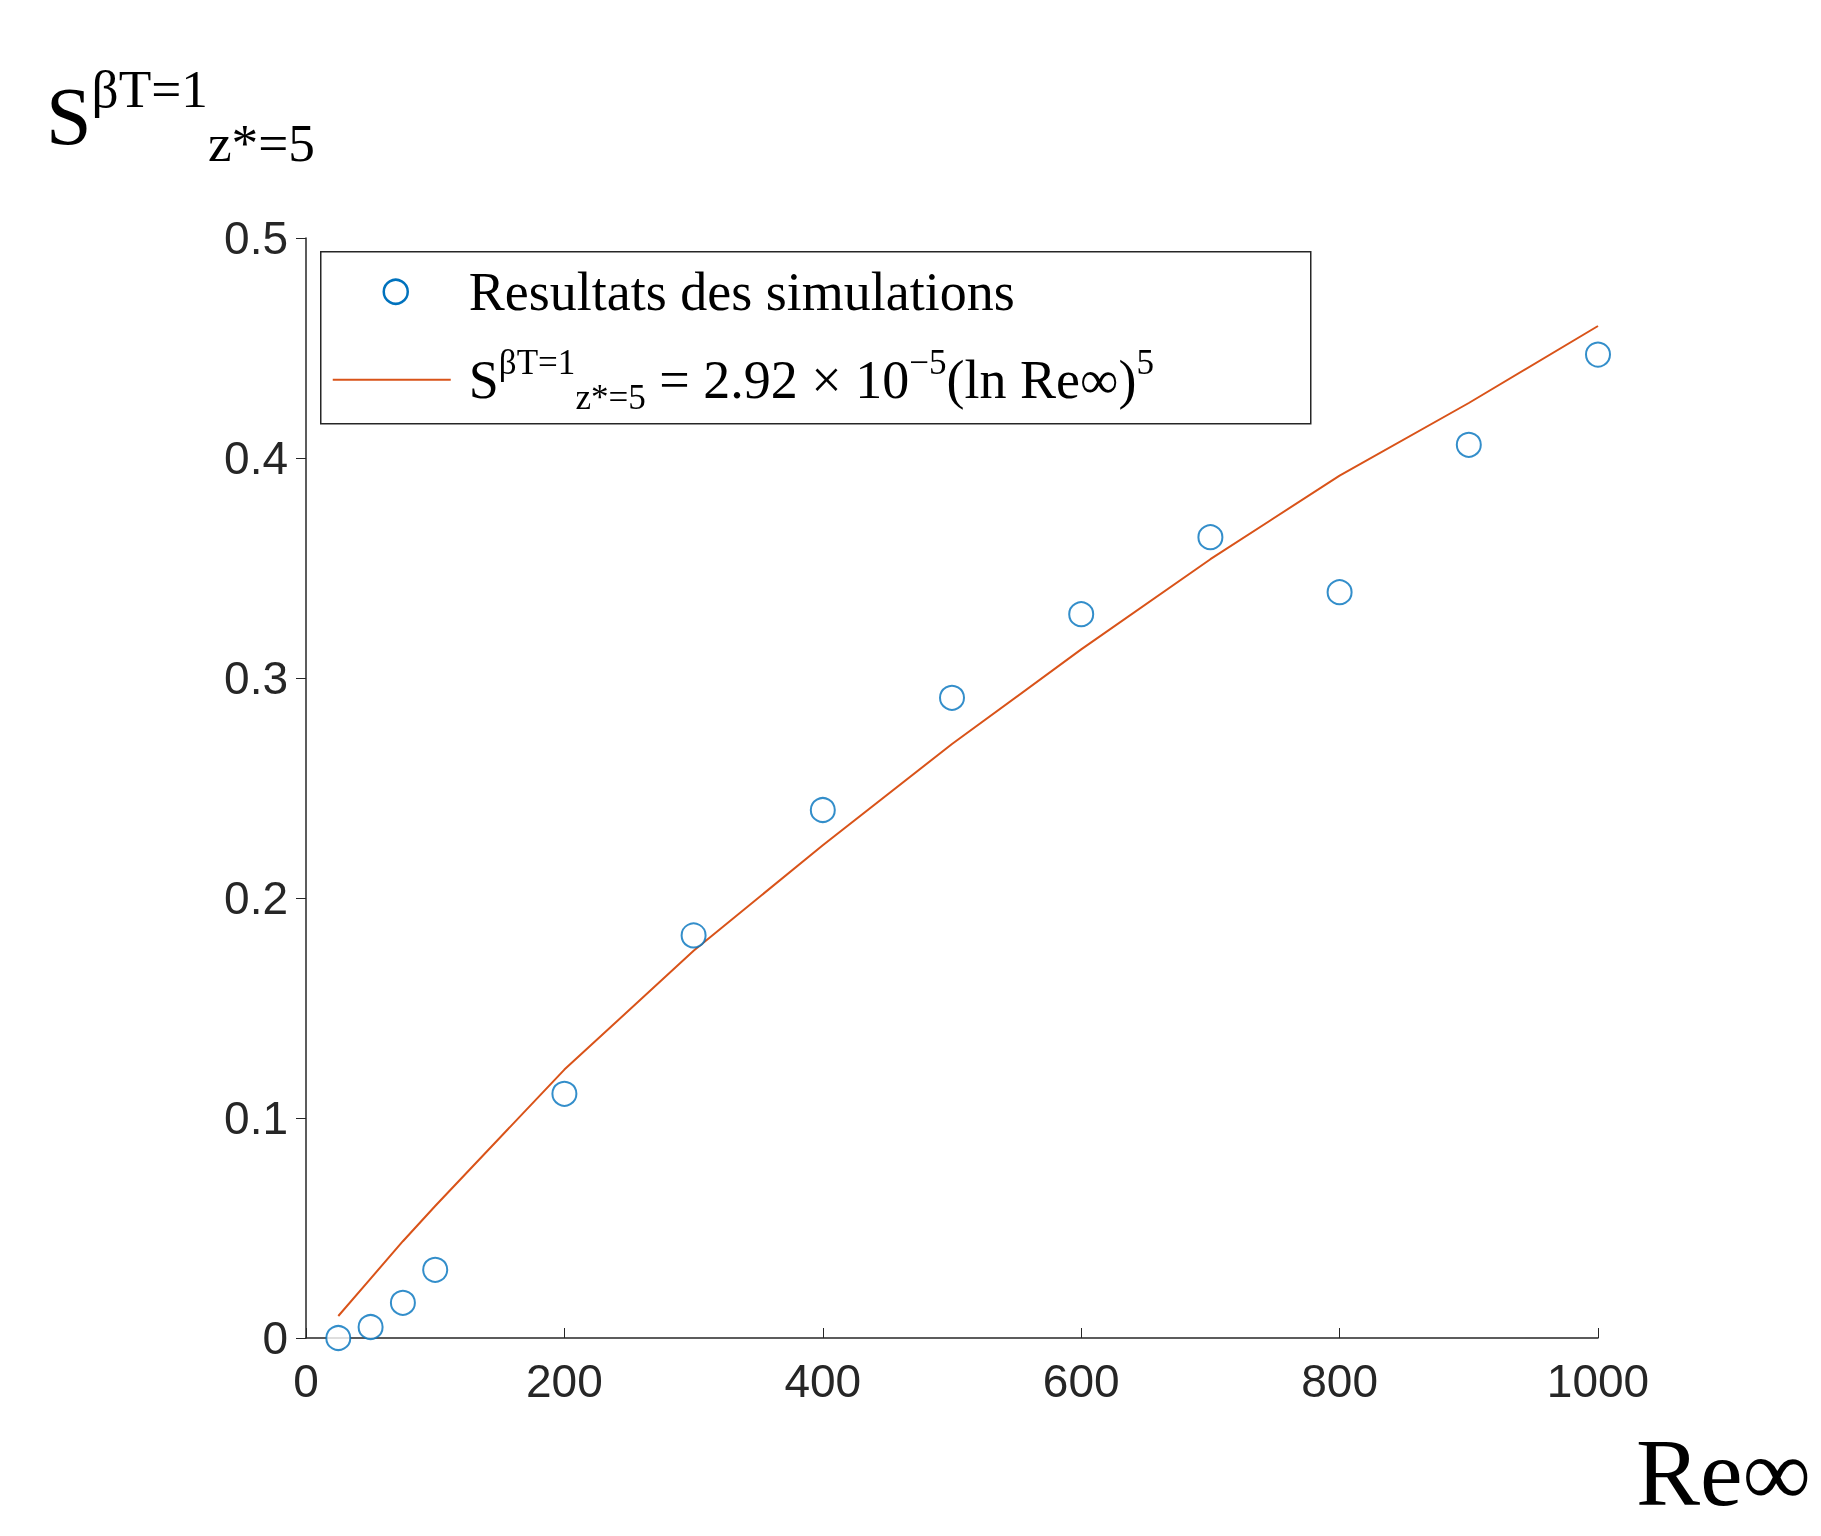 This screenshot has height=1536, width=1821. I want to click on x-tick-label: 1000, so click(1598, 1381).